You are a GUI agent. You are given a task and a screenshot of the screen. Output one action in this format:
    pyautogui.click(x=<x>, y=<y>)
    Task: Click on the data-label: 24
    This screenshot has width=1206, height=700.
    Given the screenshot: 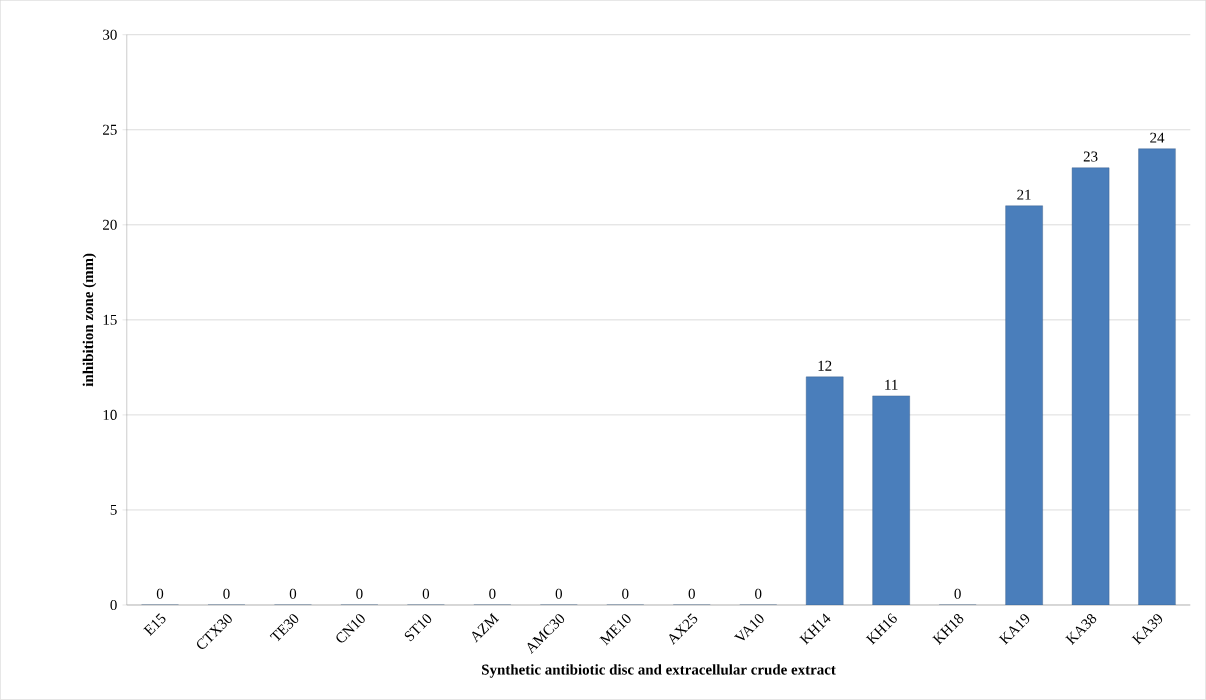 What is the action you would take?
    pyautogui.click(x=1157, y=137)
    